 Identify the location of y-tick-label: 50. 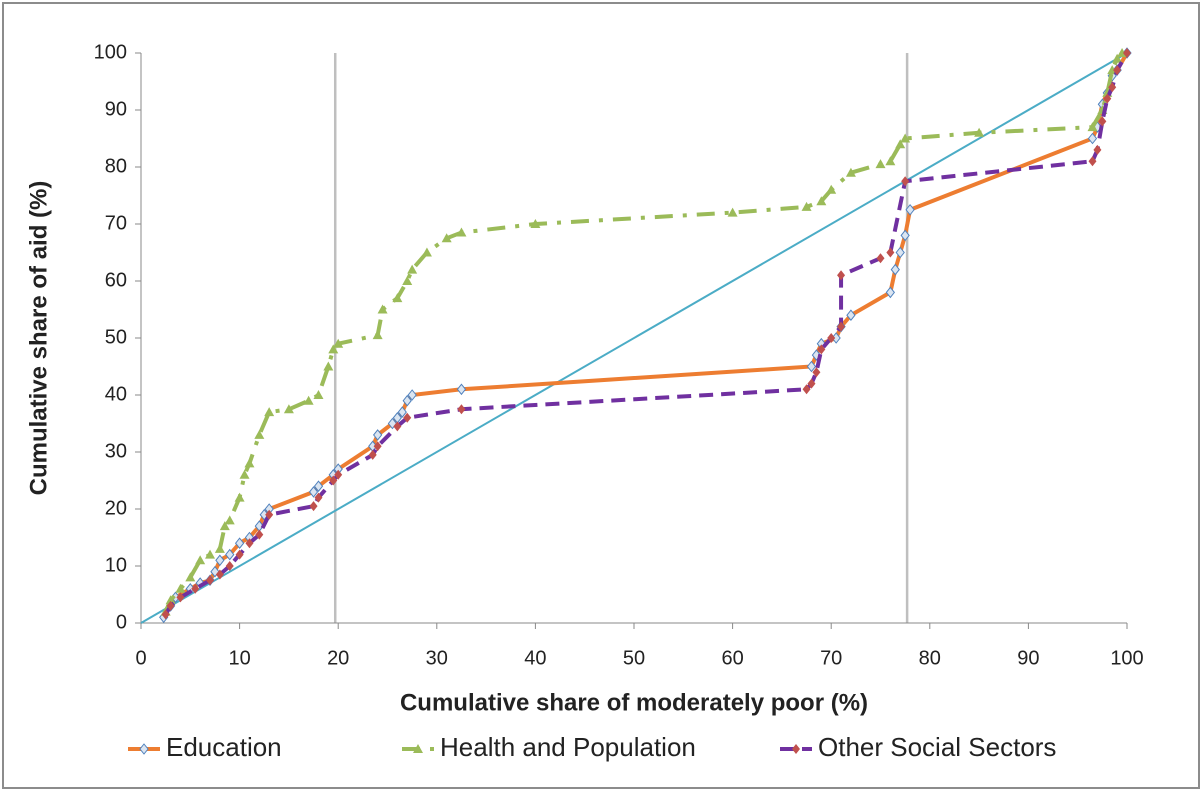
(116, 337).